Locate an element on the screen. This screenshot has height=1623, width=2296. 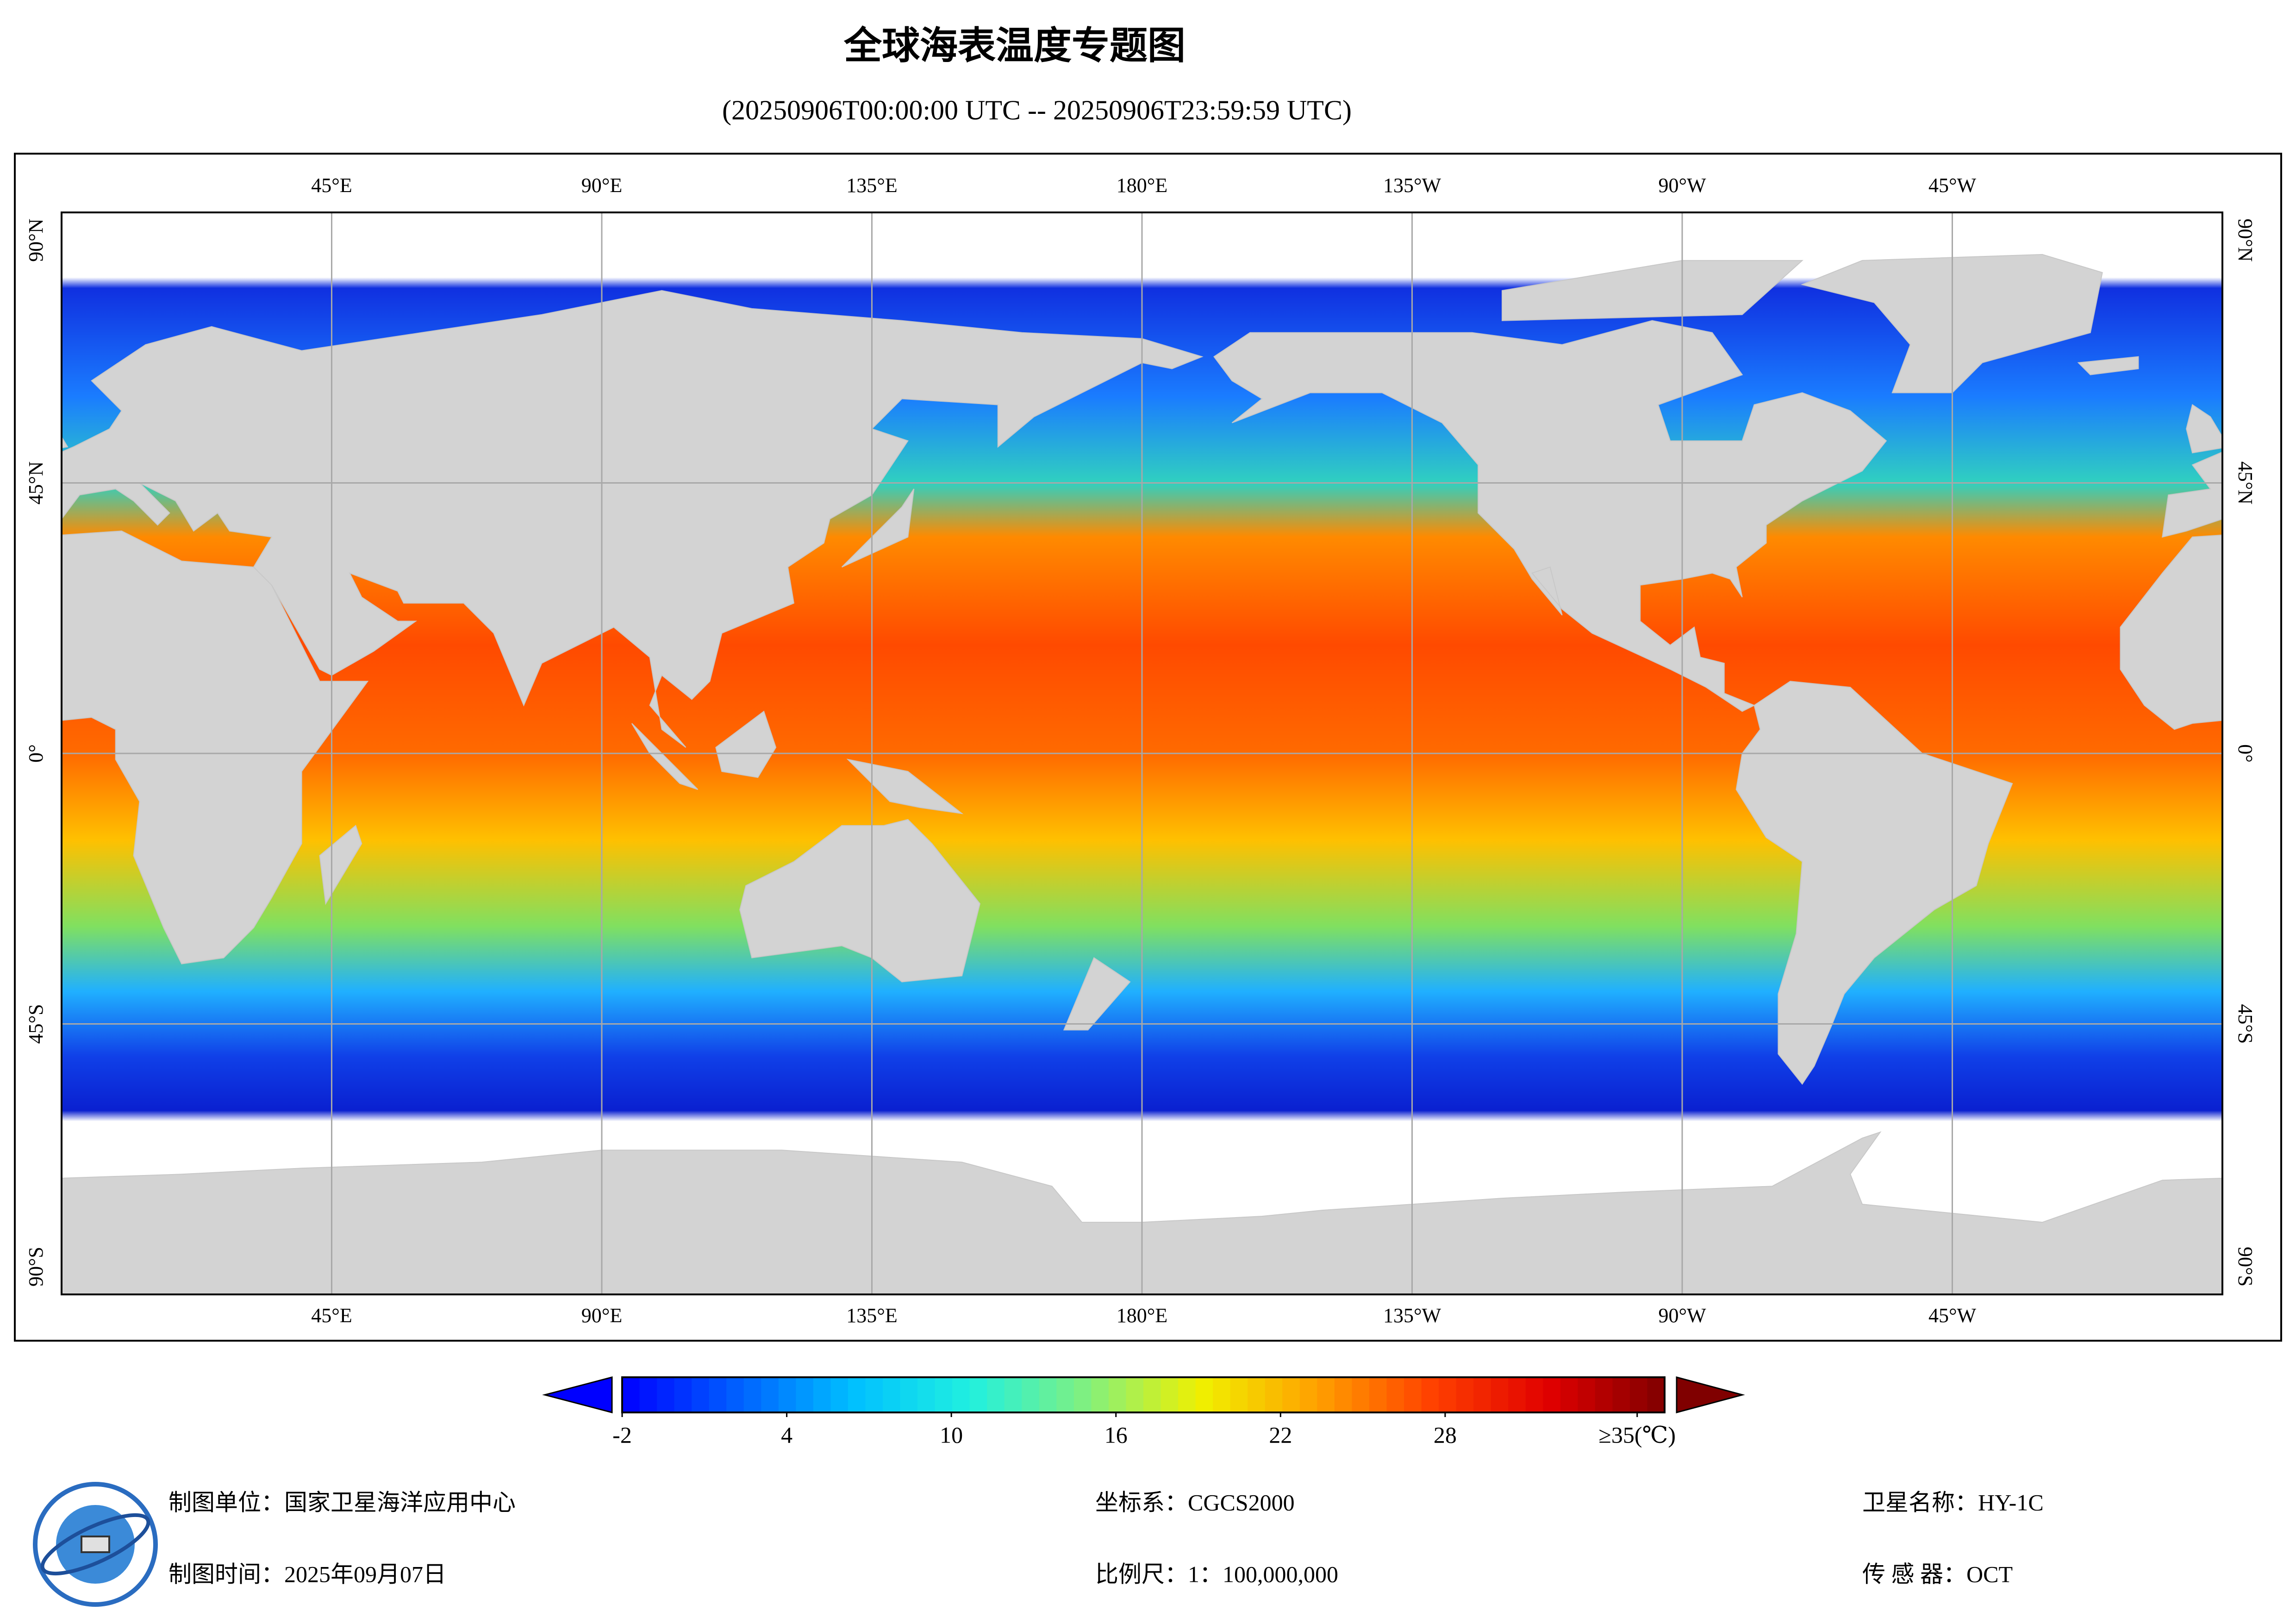
lon-label-top: 45°E is located at coordinates (331, 185).